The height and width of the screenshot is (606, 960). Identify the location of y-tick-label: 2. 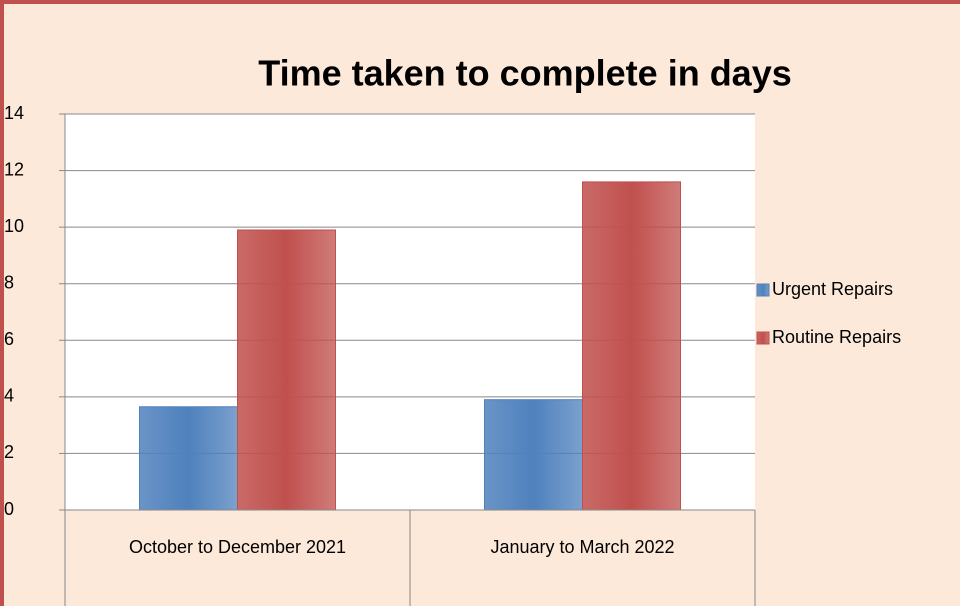
(9, 452).